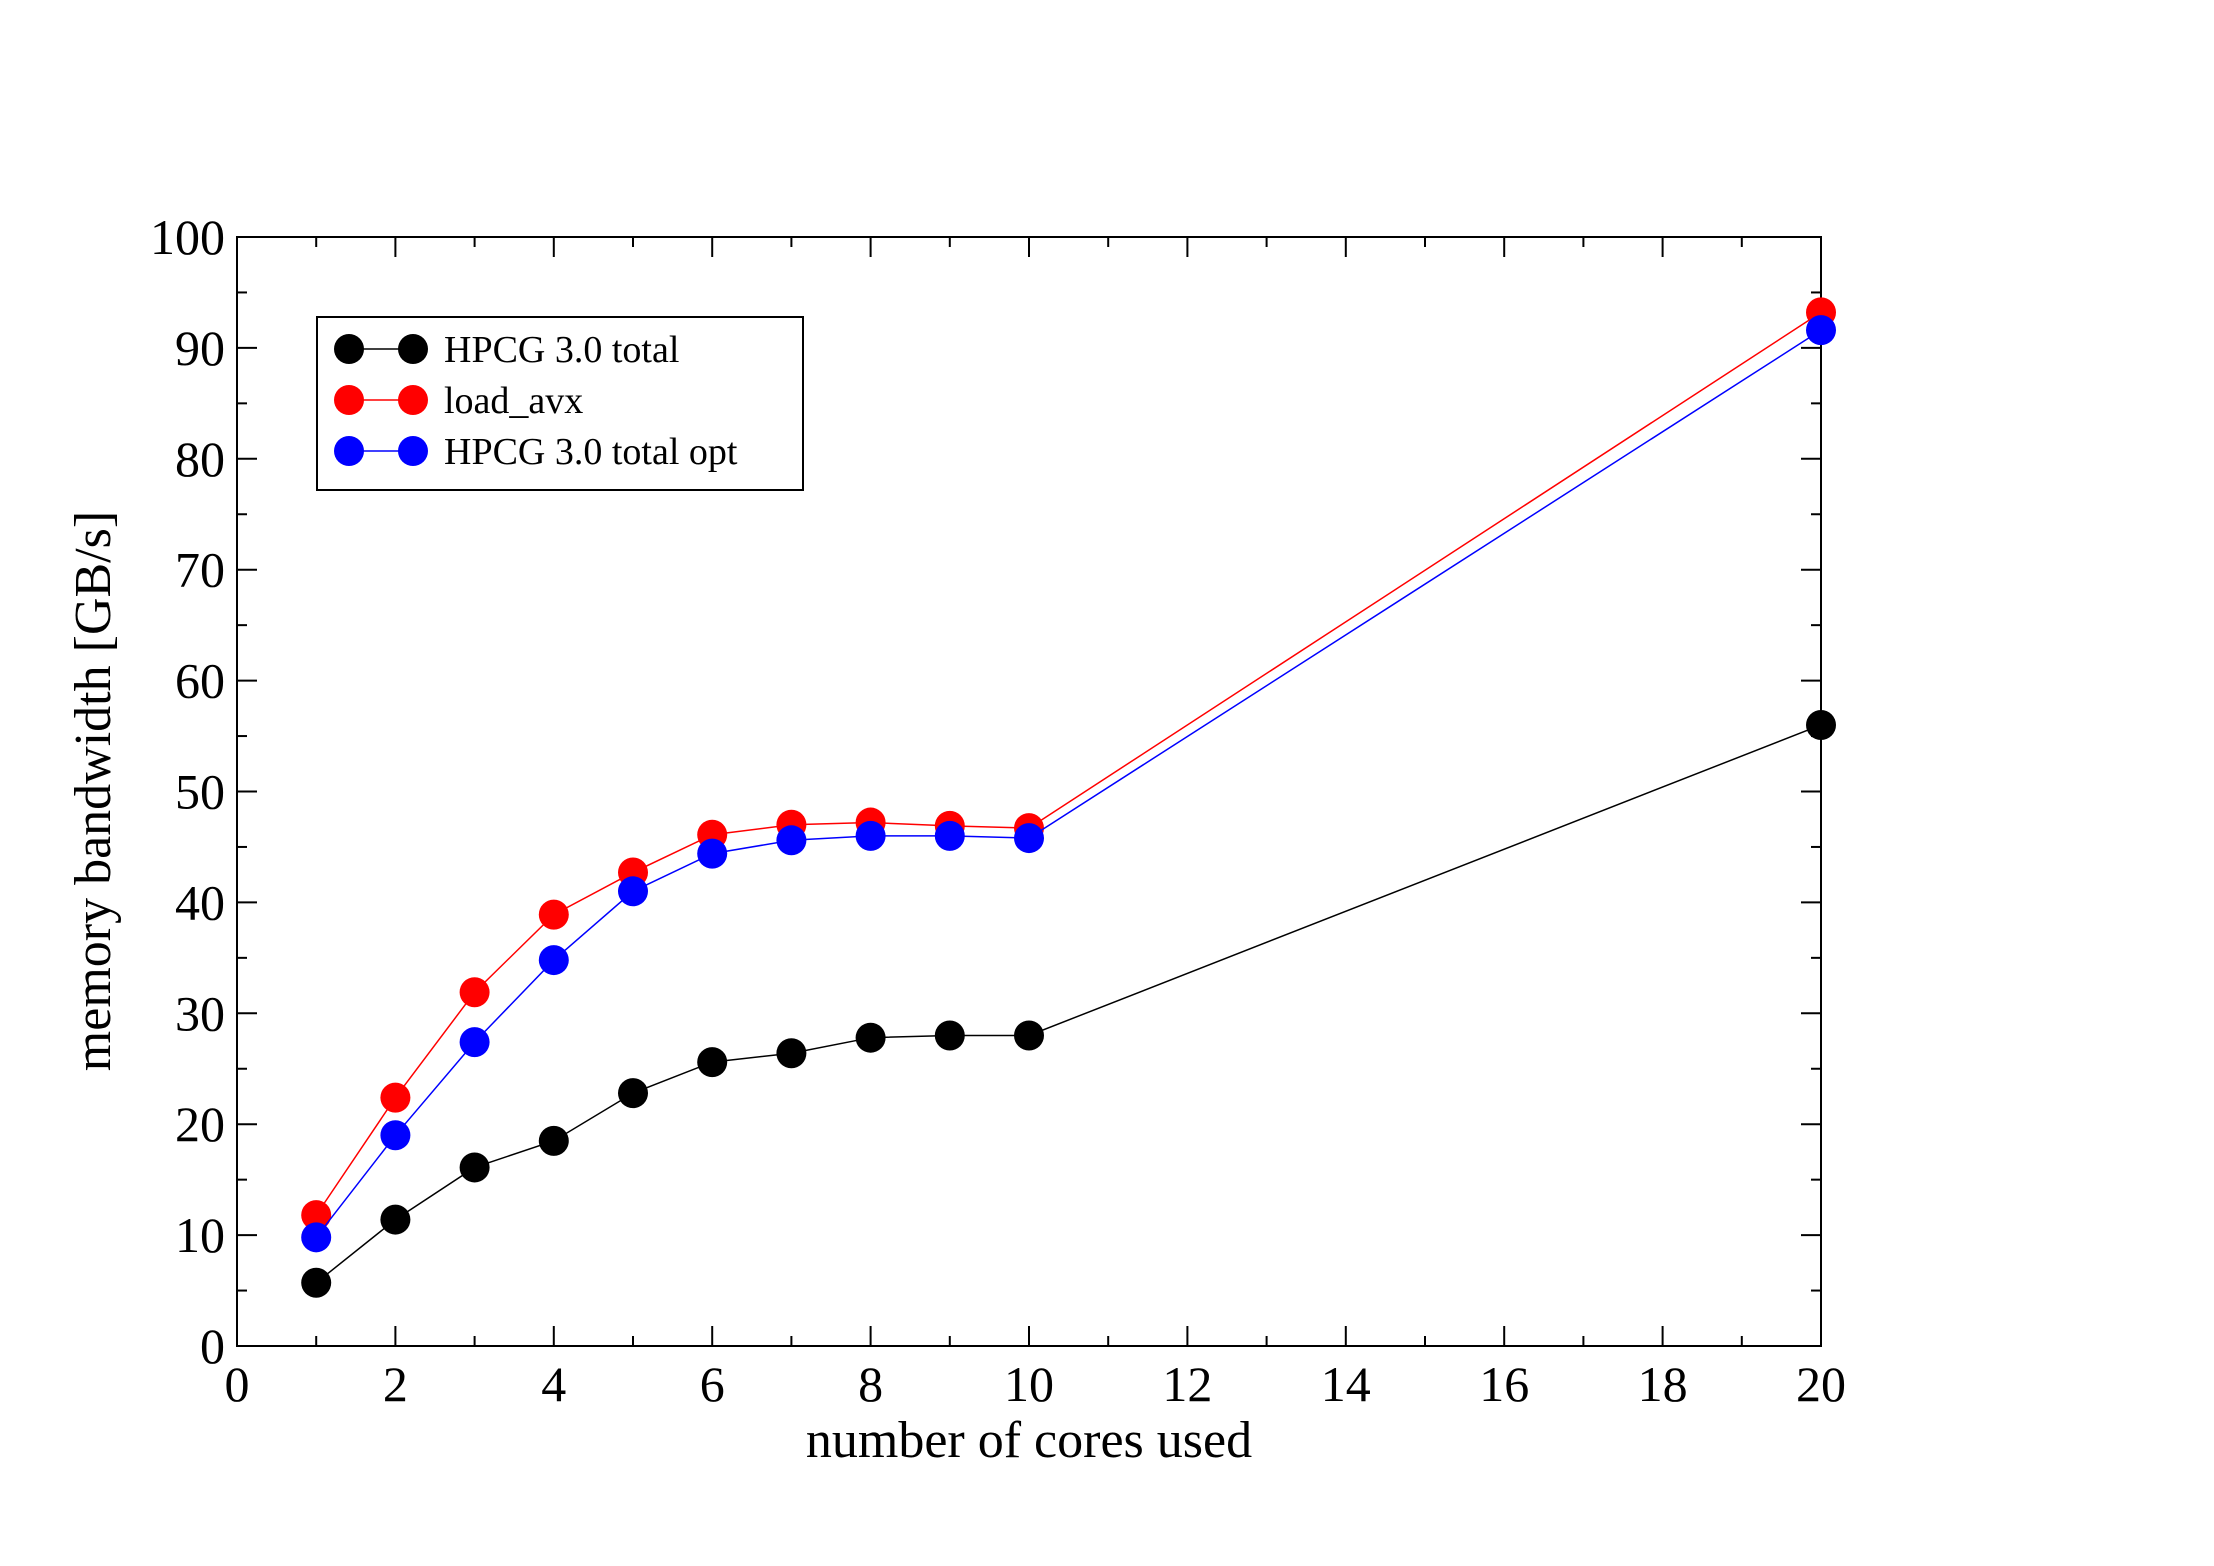 This screenshot has height=1566, width=2214. Describe the element at coordinates (1346, 1384) in the screenshot. I see `x-tick-label: 14` at that location.